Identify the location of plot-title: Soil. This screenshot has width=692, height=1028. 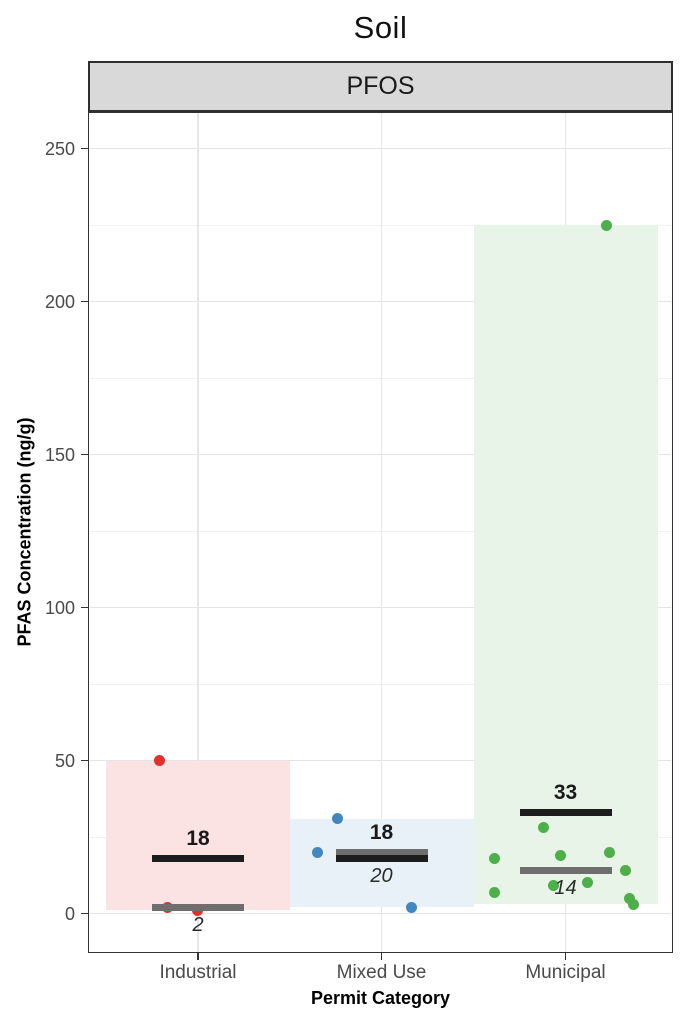
(380, 27).